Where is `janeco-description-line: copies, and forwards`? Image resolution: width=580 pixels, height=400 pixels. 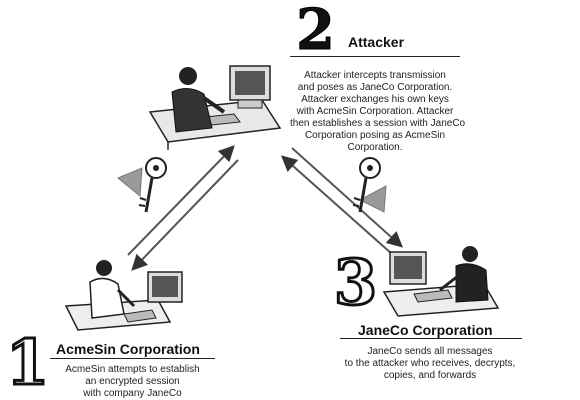 janeco-description-line: copies, and forwards is located at coordinates (430, 375).